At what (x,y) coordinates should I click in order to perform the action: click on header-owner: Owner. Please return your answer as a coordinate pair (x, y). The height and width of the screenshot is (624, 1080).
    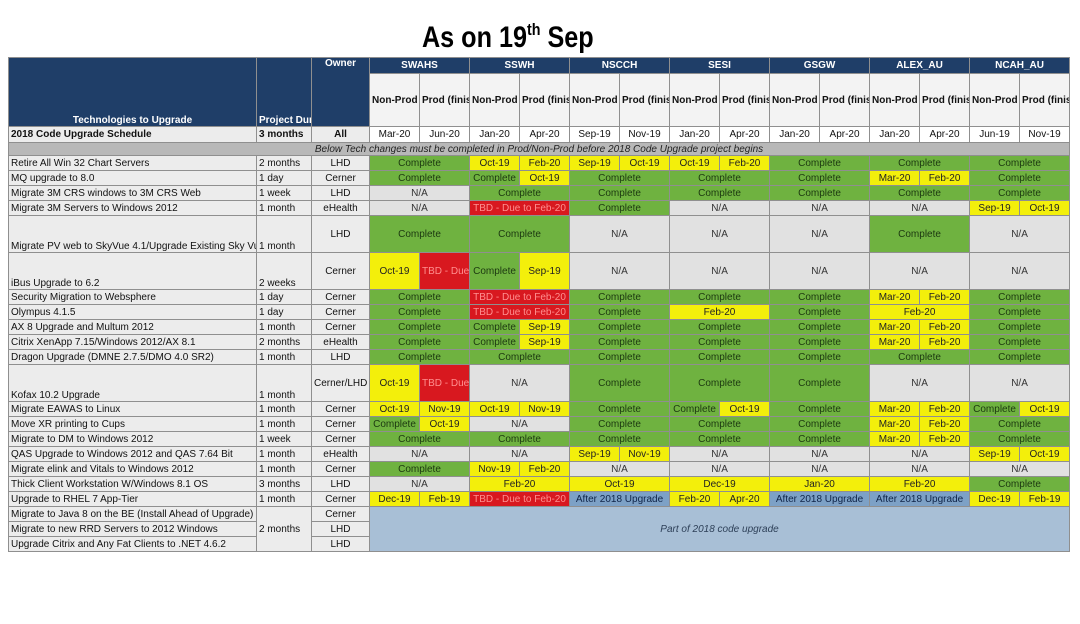
    Looking at the image, I should click on (340, 92).